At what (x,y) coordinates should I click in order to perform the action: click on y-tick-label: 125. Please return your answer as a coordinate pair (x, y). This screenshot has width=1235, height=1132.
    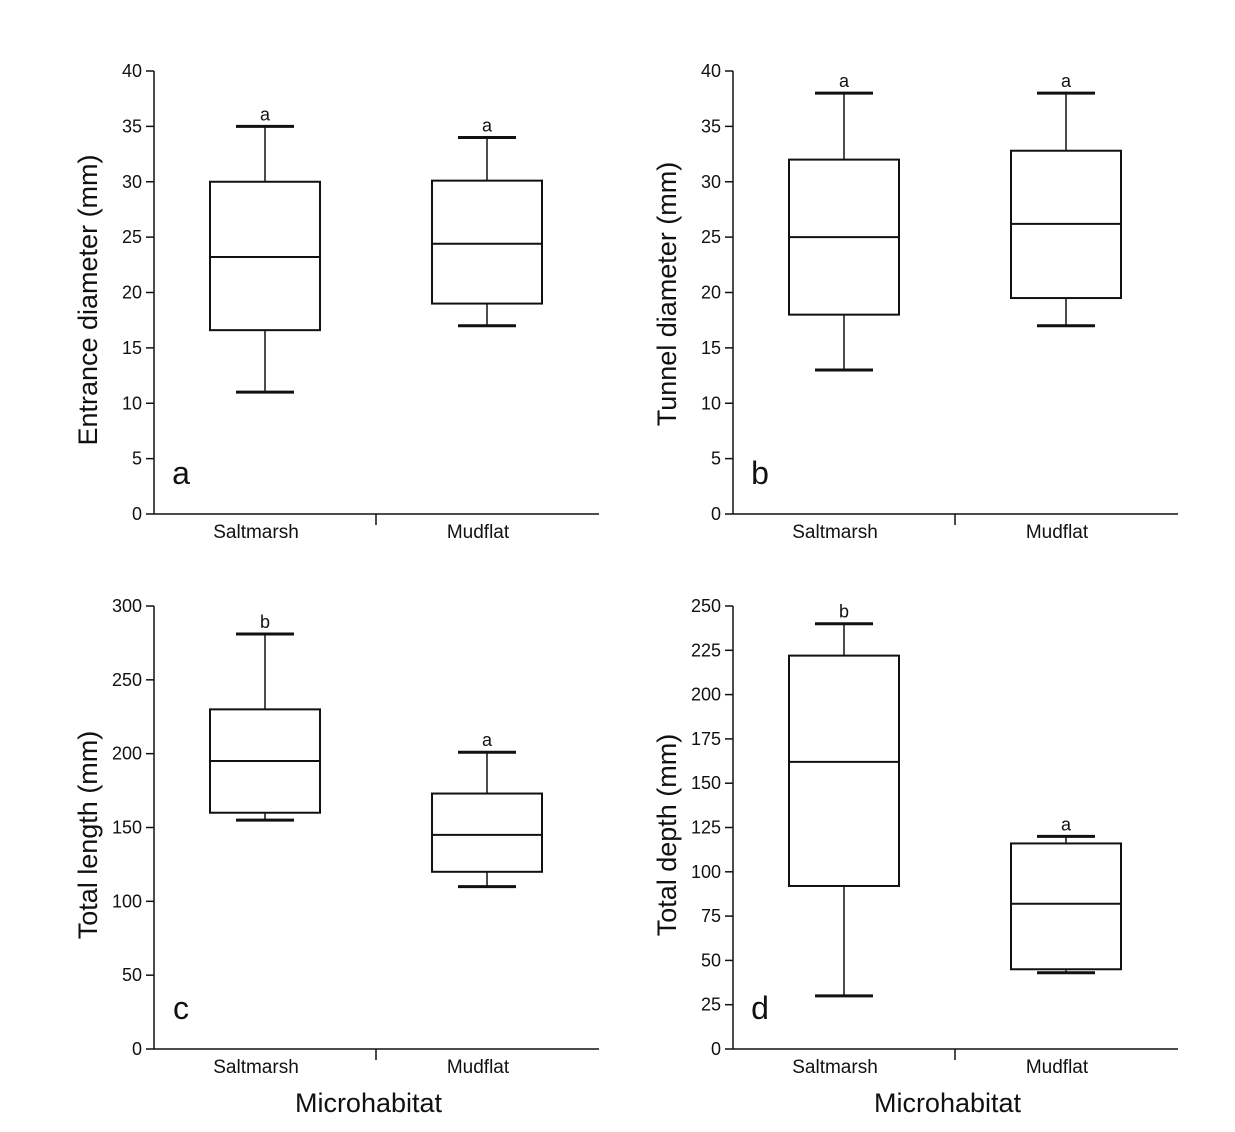
    Looking at the image, I should click on (706, 828).